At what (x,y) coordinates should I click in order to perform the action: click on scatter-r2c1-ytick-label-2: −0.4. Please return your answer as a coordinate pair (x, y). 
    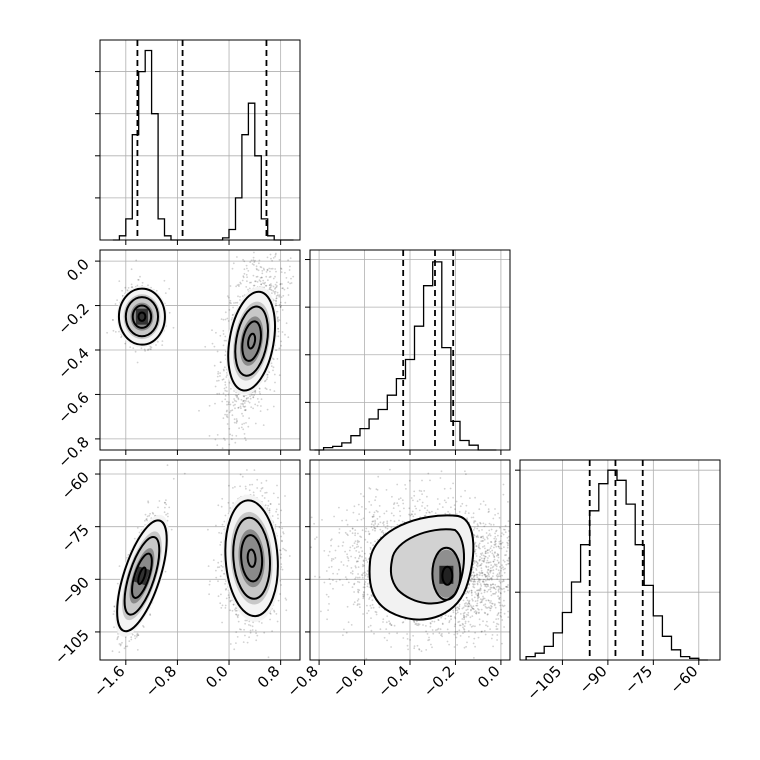
    Looking at the image, I should click on (73, 363).